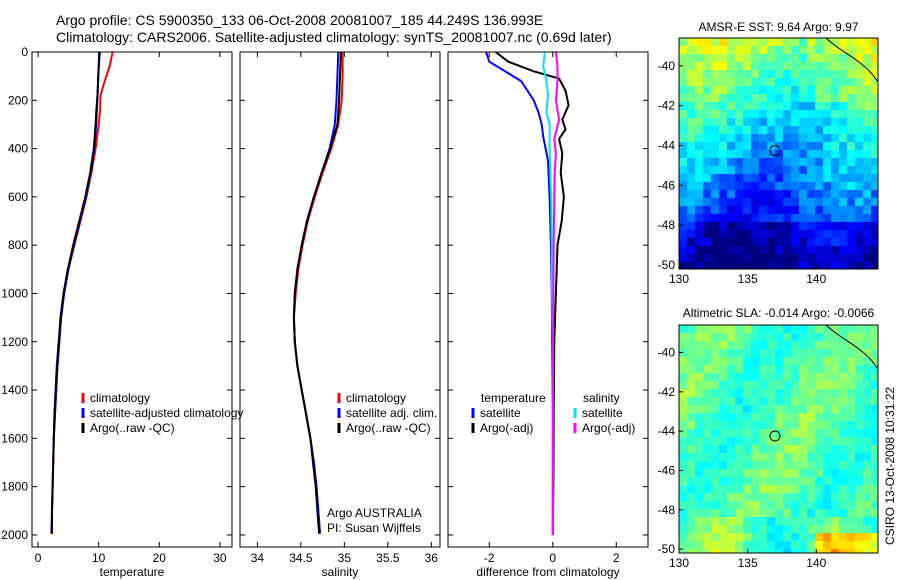  Describe the element at coordinates (374, 528) in the screenshot. I see `salinity-annotation-1: PI: Susan Wijffels` at that location.